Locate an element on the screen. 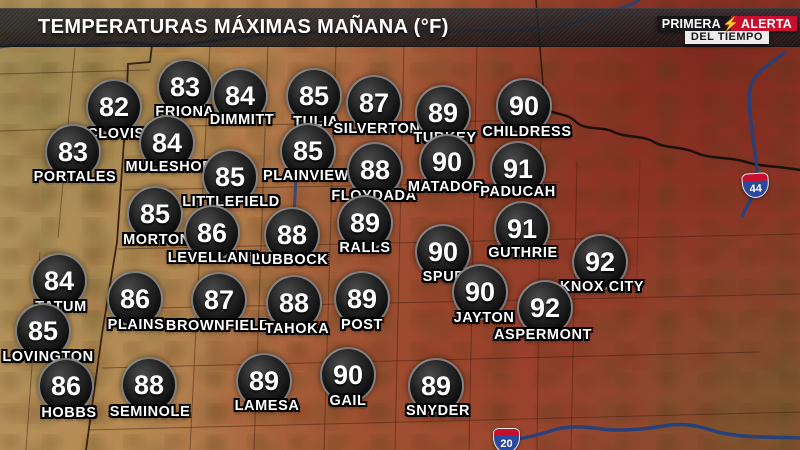  interstate-20-shield: 20 is located at coordinates (506, 439).